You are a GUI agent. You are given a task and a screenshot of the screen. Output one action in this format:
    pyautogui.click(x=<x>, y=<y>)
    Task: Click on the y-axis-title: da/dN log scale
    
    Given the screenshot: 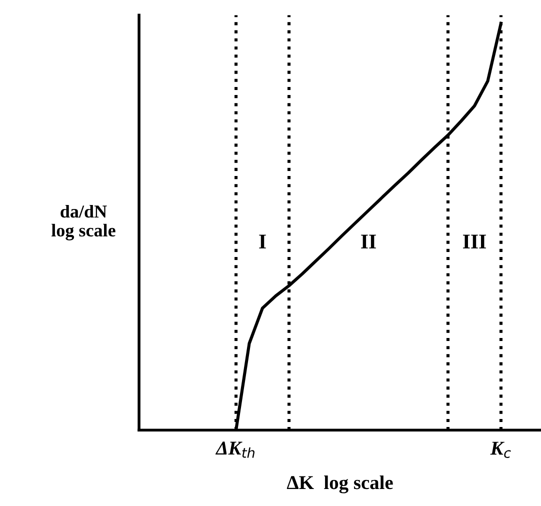 What is the action you would take?
    pyautogui.click(x=83, y=222)
    